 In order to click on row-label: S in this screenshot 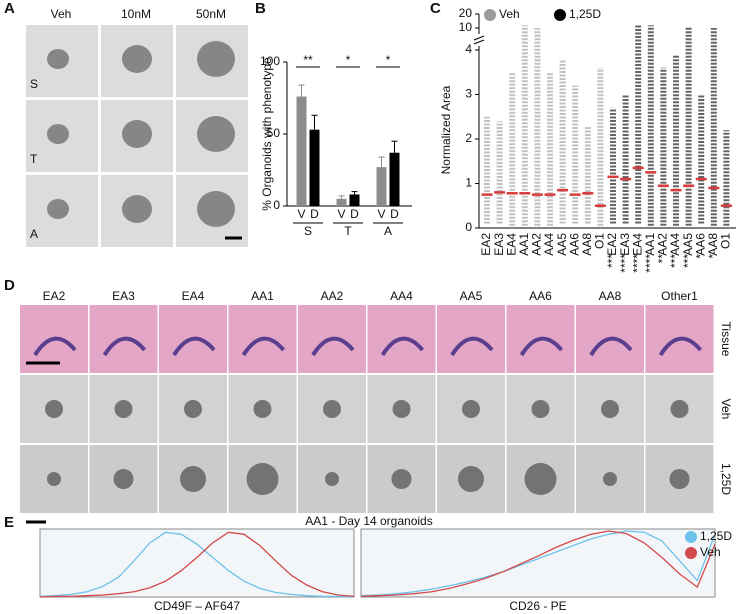, I will do `click(34, 84)`.